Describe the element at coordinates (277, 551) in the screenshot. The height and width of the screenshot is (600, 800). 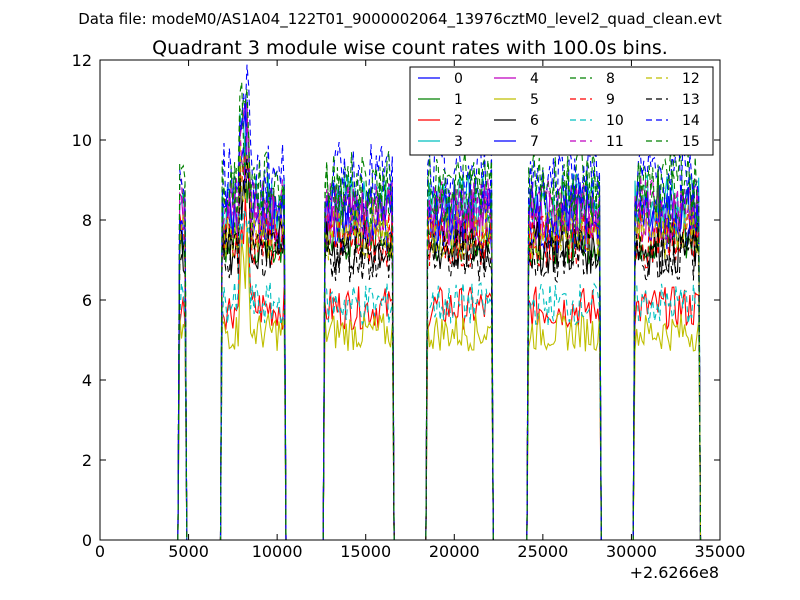
I see `x-tick-label: 10000` at that location.